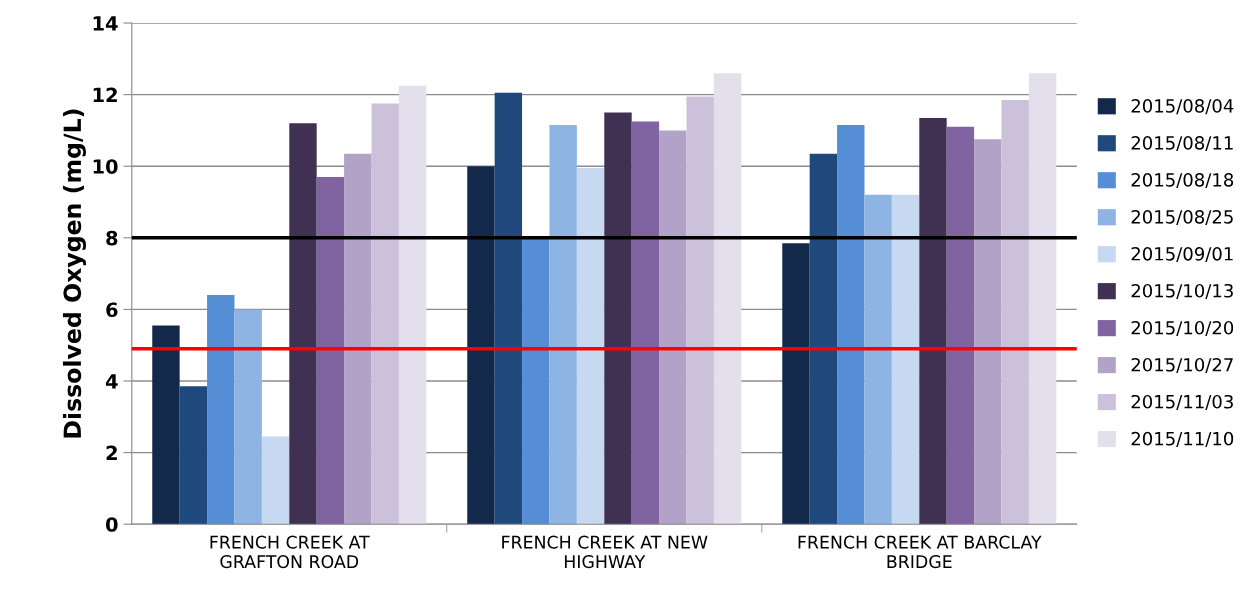  What do you see at coordinates (112, 238) in the screenshot?
I see `y-tick-label: 8` at bounding box center [112, 238].